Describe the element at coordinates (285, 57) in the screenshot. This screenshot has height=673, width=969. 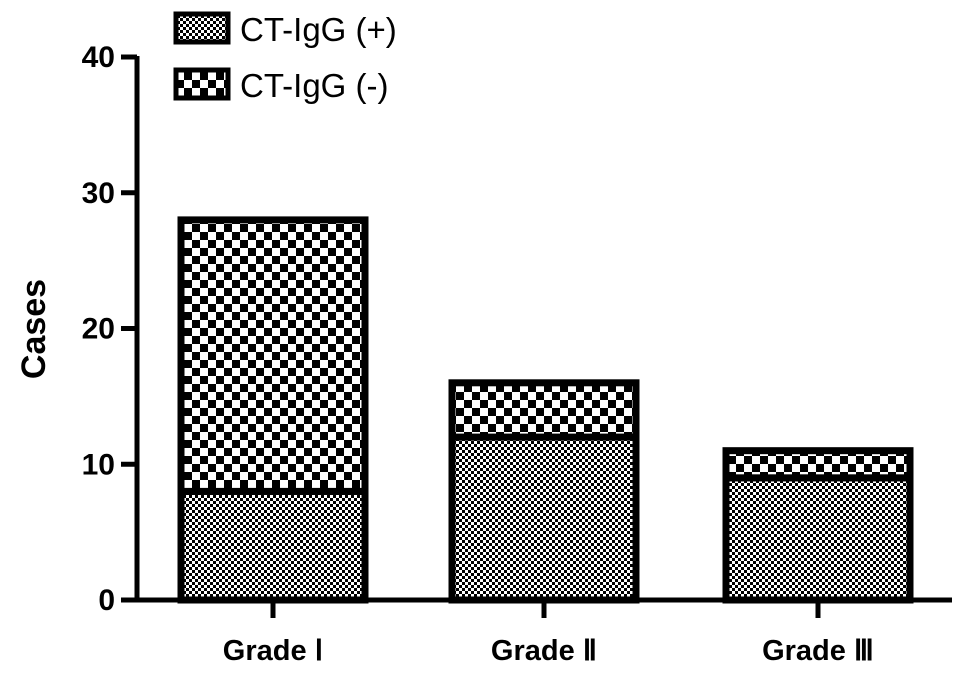
I see `legend: CT-IgG (+) CT-IgG (-)` at that location.